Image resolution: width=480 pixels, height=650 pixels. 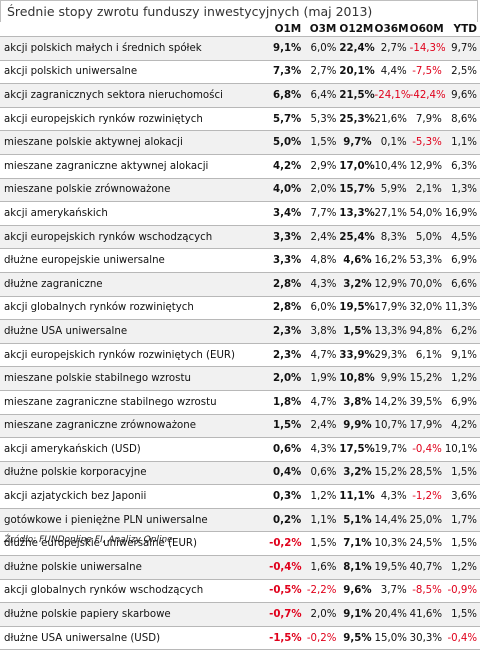 What do you see at coordinates (462, 590) in the screenshot?
I see `value-ytd: -0,9%` at bounding box center [462, 590].